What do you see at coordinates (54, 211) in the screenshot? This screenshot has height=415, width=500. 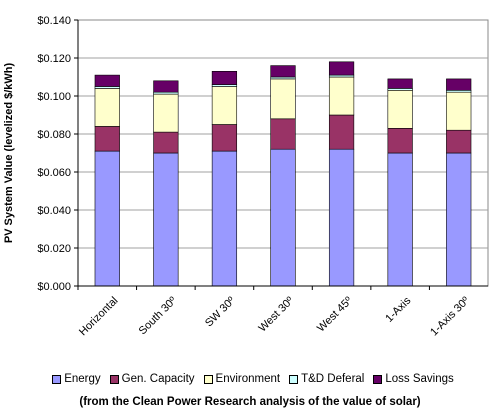 I see `y-tick-label: $0.040` at bounding box center [54, 211].